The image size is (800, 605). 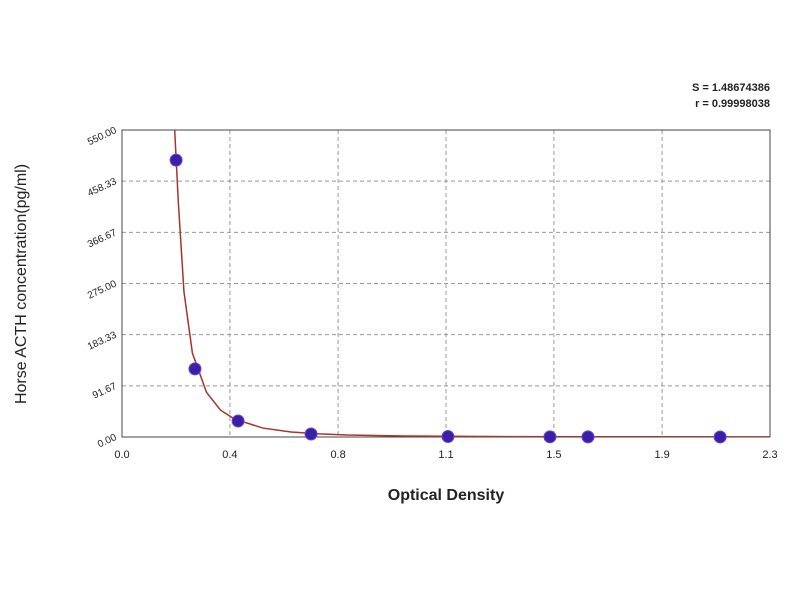 What do you see at coordinates (661, 455) in the screenshot?
I see `x-tick-label: 1.9` at bounding box center [661, 455].